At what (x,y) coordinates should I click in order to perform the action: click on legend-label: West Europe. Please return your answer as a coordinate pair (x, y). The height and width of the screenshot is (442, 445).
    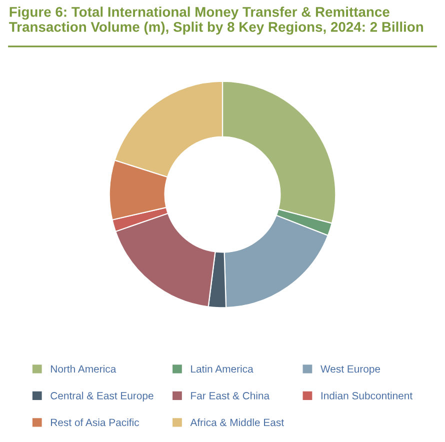
    Looking at the image, I should click on (350, 370).